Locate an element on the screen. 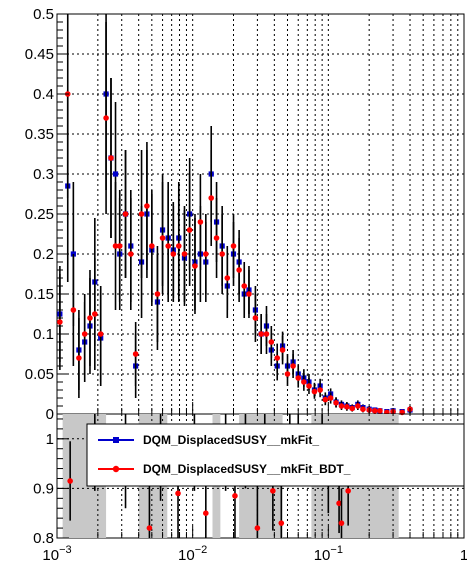 This screenshot has height=568, width=467. y-tick-label: 1 is located at coordinates (50, 439).